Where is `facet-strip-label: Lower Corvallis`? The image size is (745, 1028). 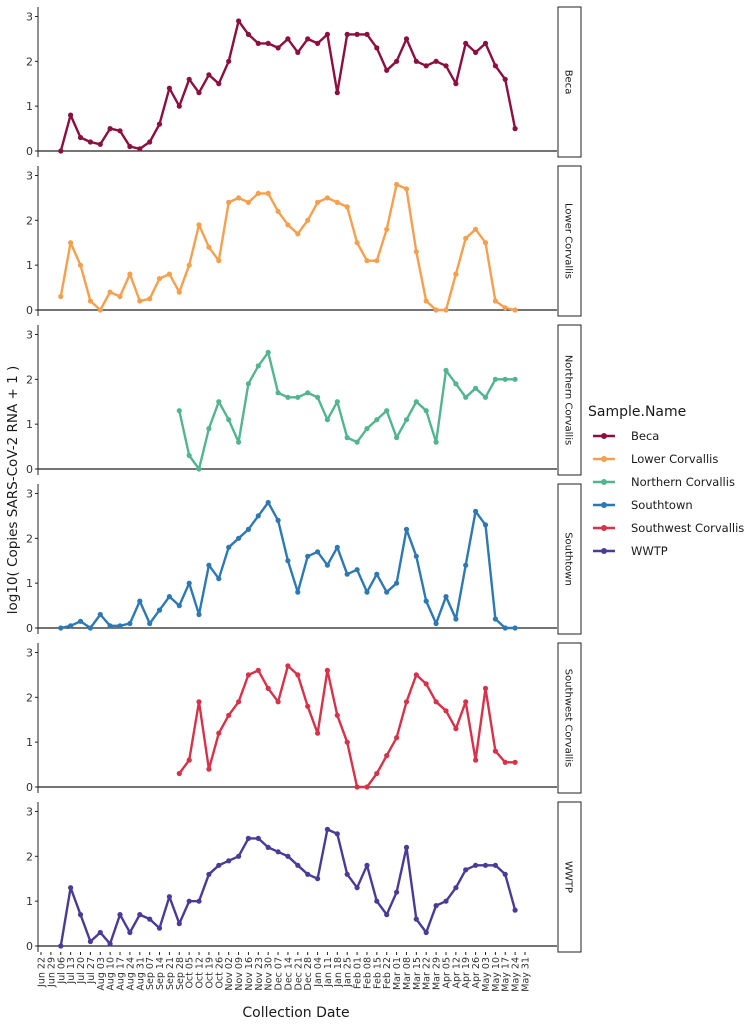 facet-strip-label: Lower Corvallis is located at coordinates (568, 241).